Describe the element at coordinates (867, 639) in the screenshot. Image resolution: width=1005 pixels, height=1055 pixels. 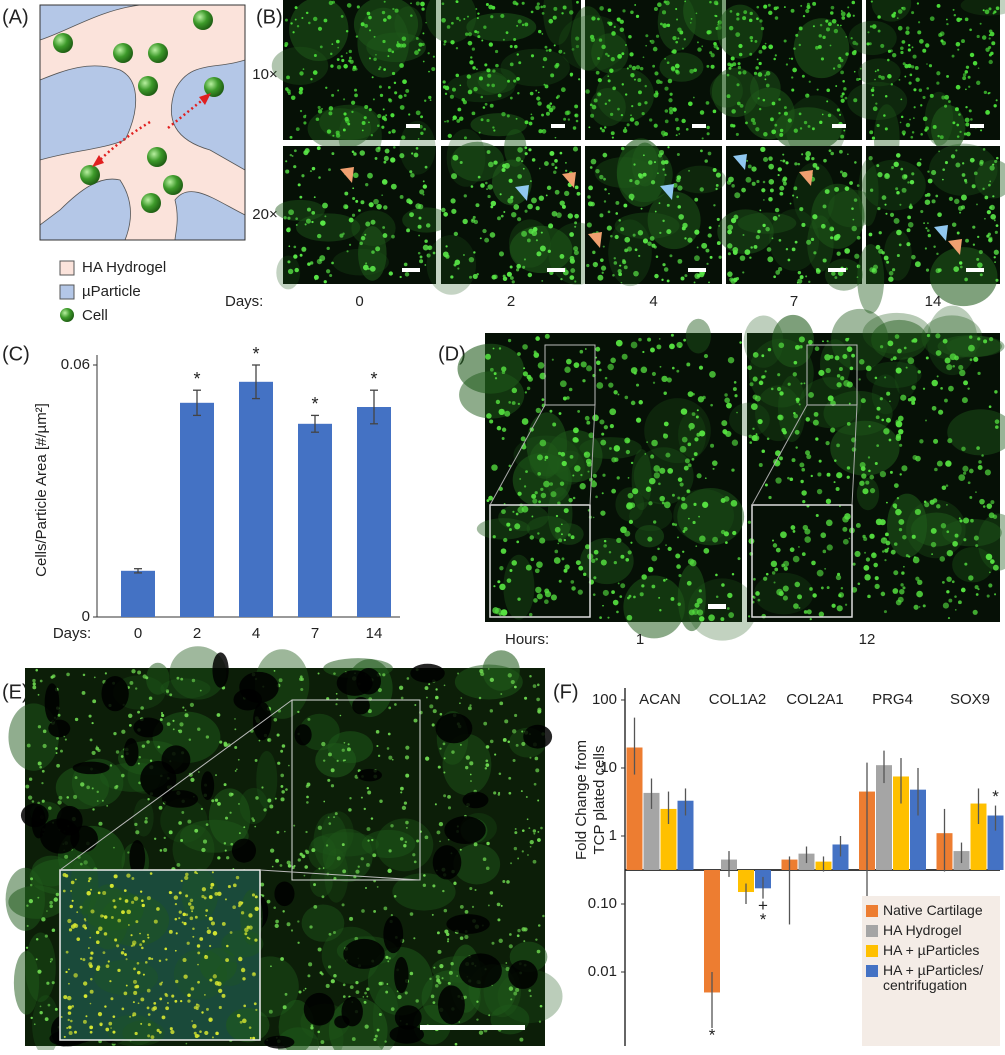
I see `x-tick-label: 12` at that location.